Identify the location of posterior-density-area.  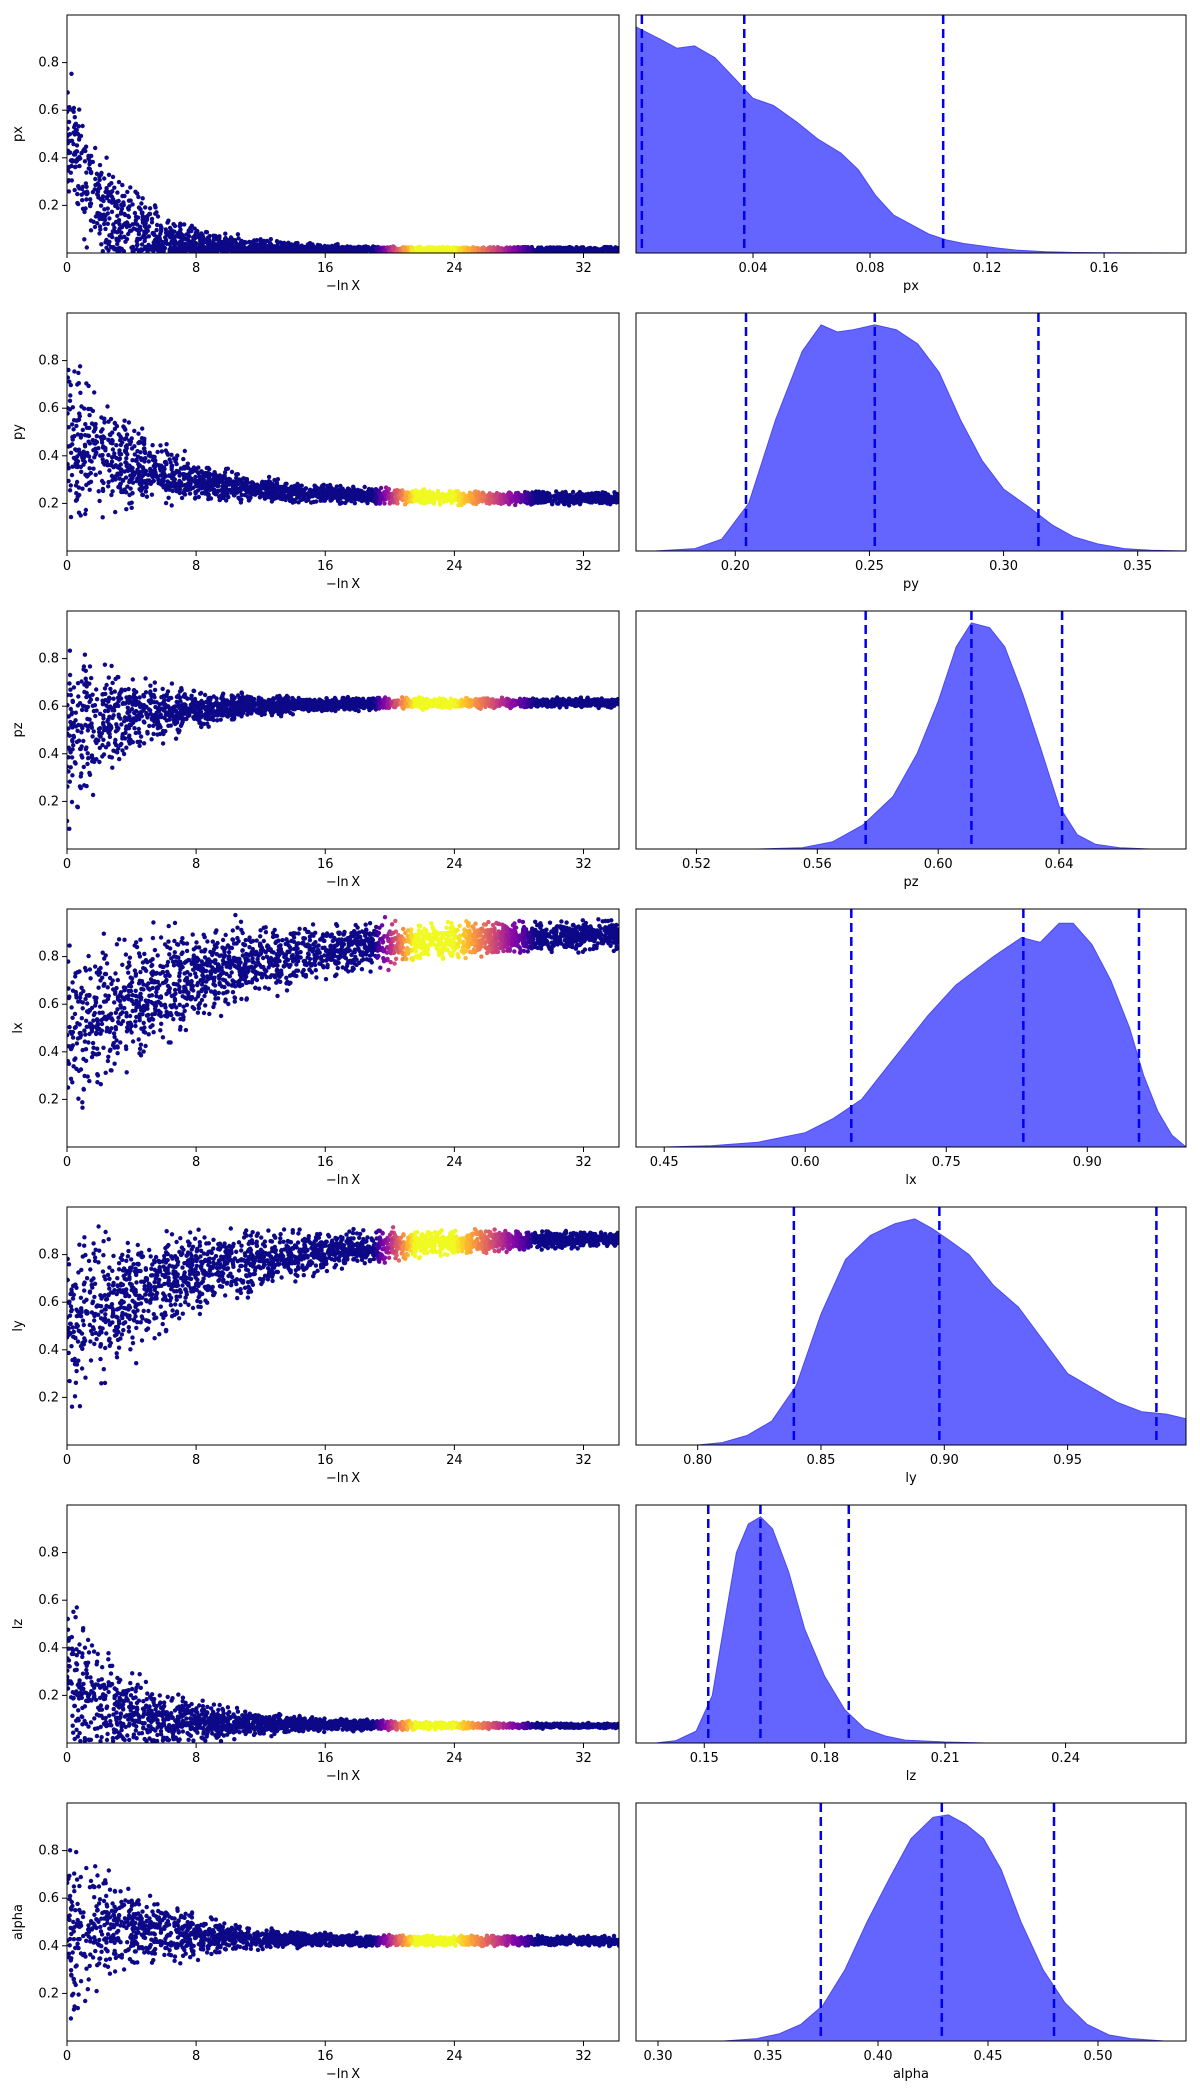
(911, 139).